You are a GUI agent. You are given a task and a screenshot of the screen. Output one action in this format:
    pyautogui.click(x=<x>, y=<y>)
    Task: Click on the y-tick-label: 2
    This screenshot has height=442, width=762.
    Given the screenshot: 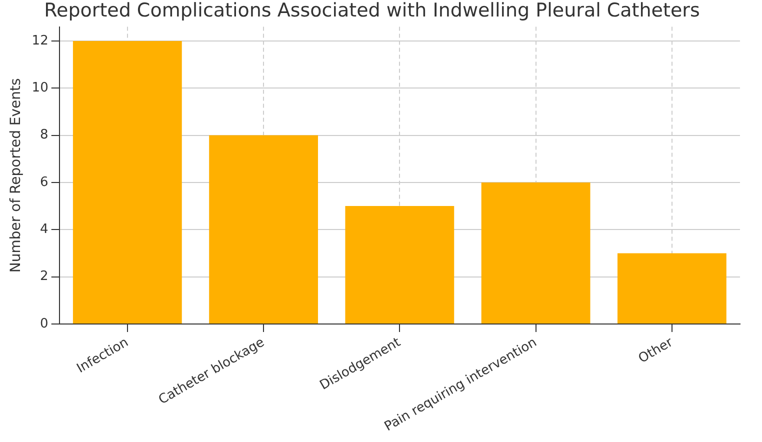 What is the action you would take?
    pyautogui.click(x=44, y=276)
    